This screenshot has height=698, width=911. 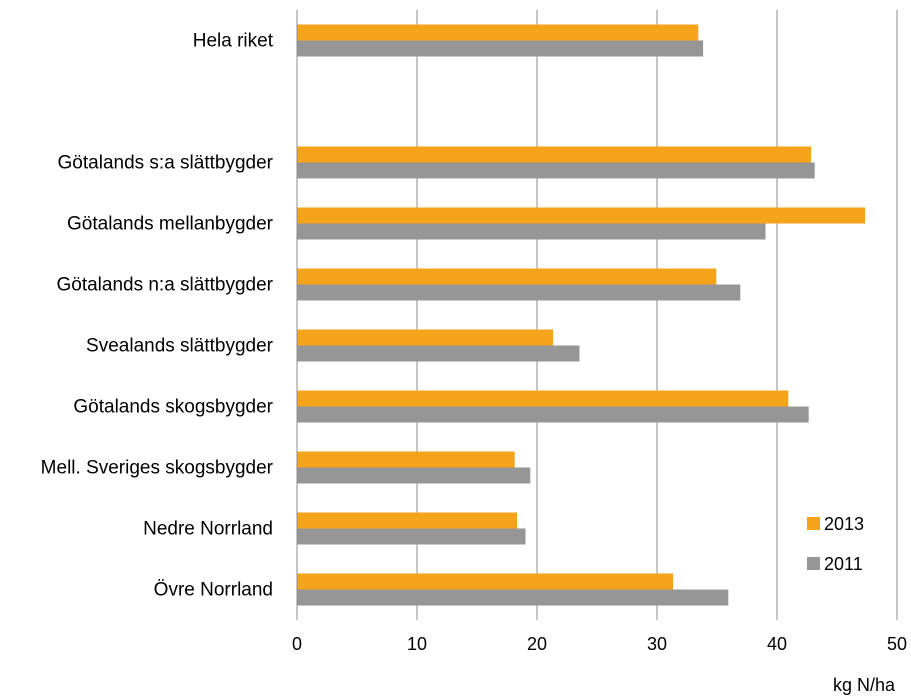 I want to click on category-label: Övre Norrland, so click(x=213, y=590).